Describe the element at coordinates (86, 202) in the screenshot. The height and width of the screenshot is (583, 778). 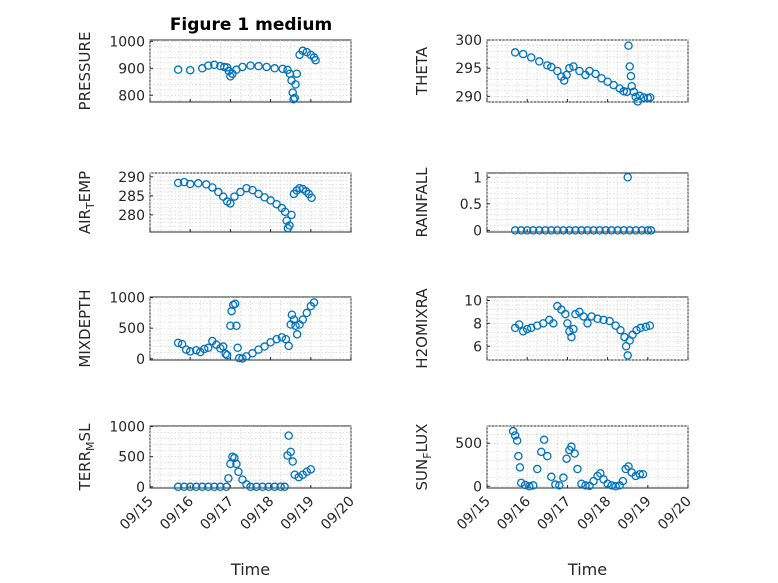
I see `y-axis-label: AIRTEMP` at that location.